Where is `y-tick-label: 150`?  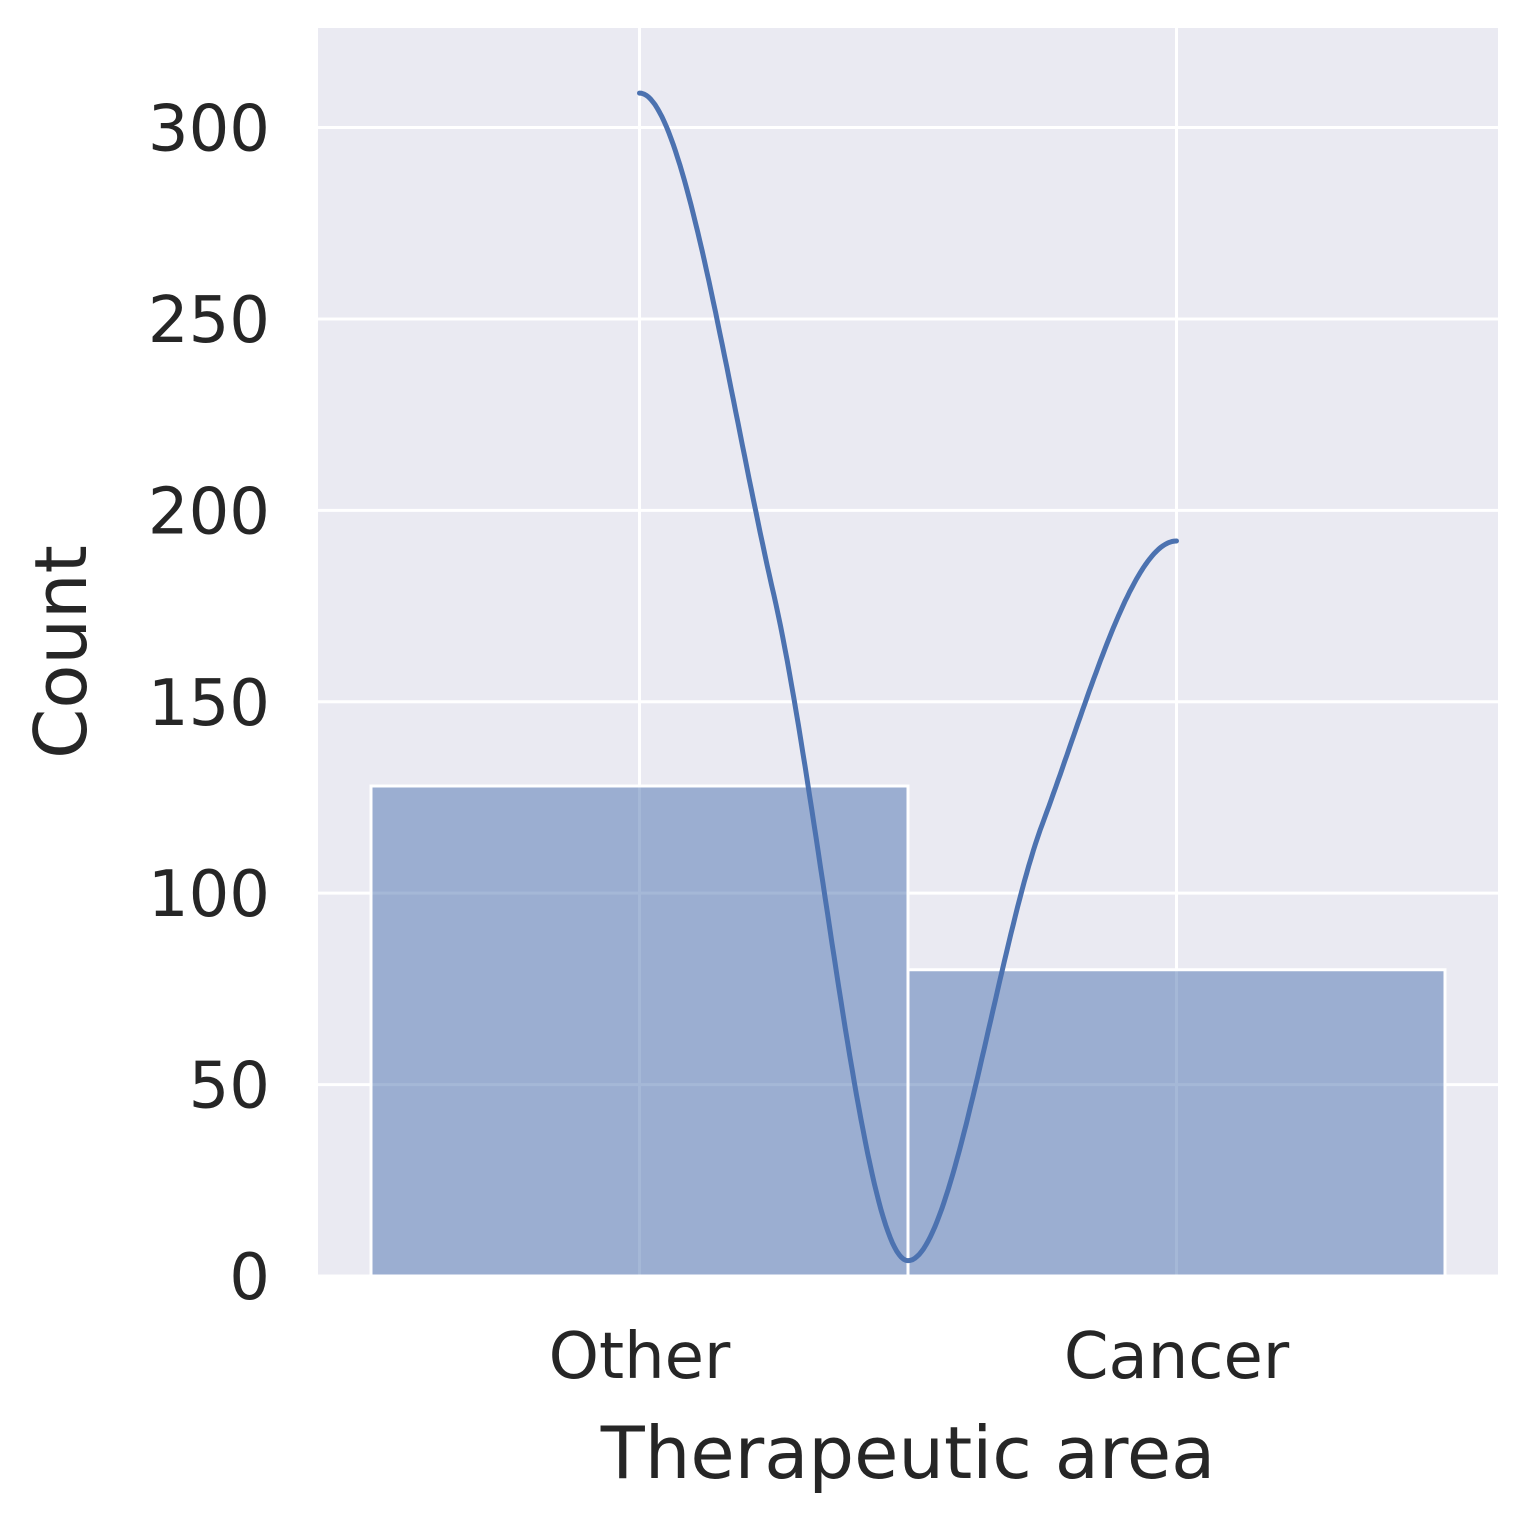
y-tick-label: 150 is located at coordinates (209, 704).